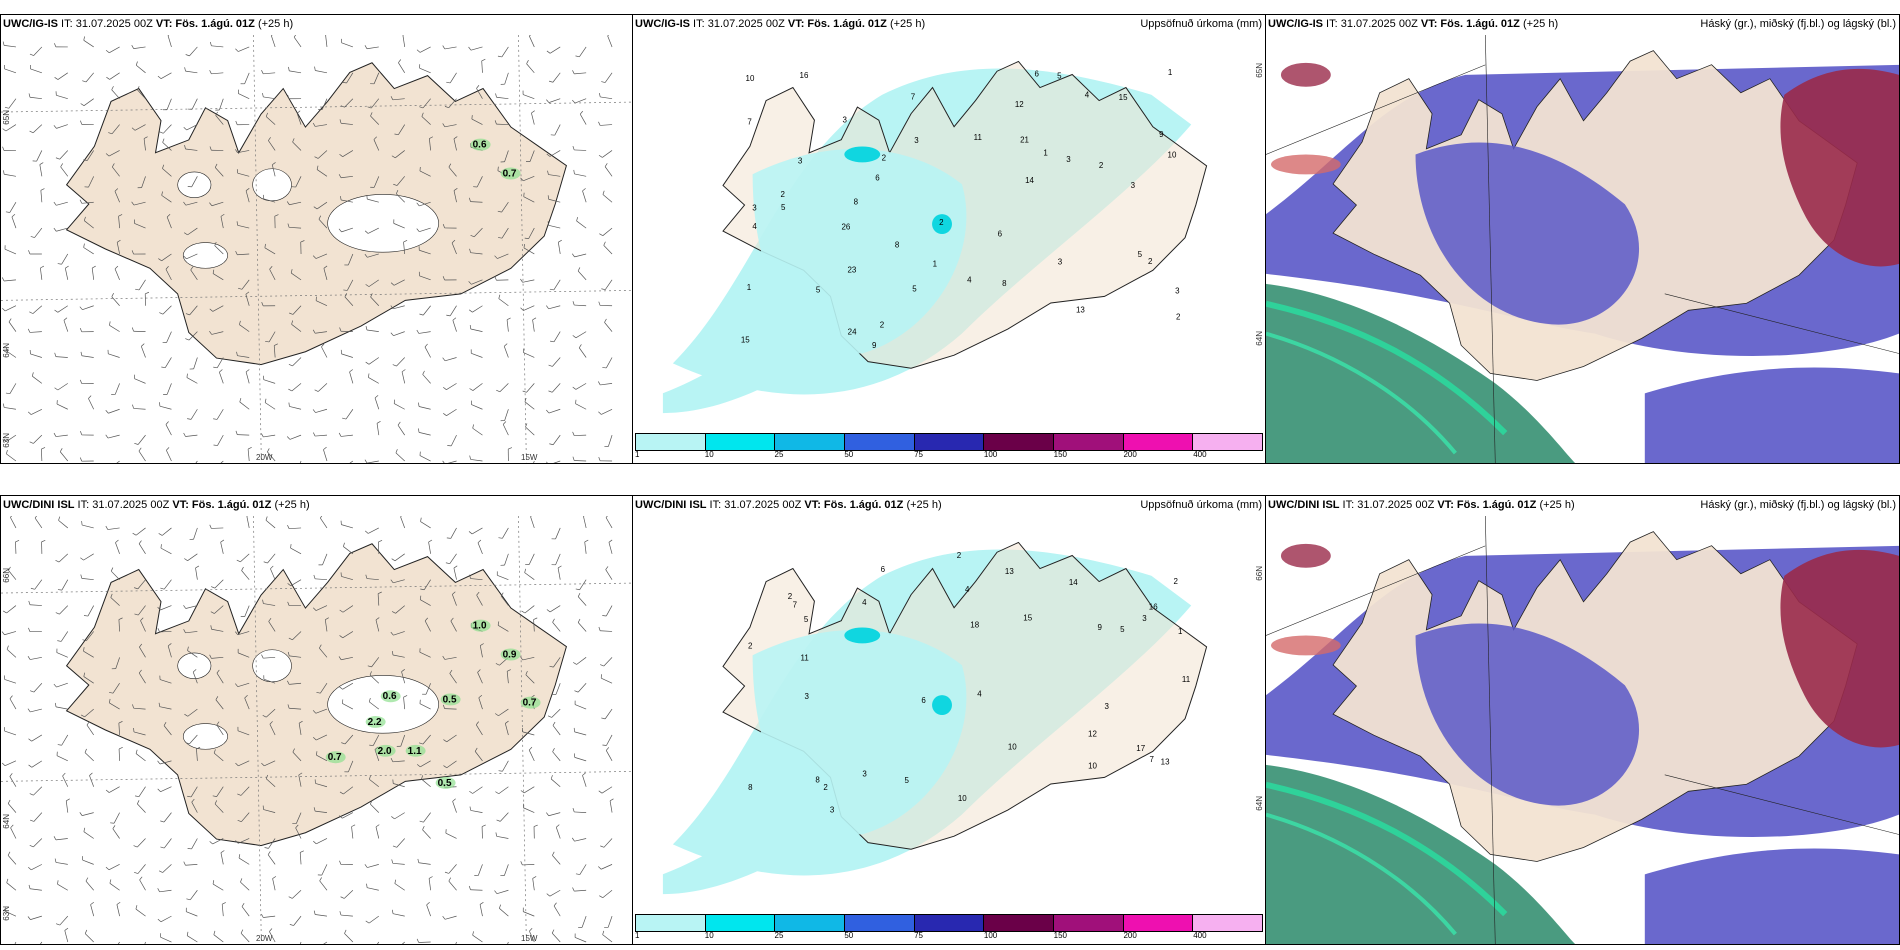 Image resolution: width=1900 pixels, height=950 pixels. What do you see at coordinates (990, 454) in the screenshot?
I see `colorbar-tick-label: 100` at bounding box center [990, 454].